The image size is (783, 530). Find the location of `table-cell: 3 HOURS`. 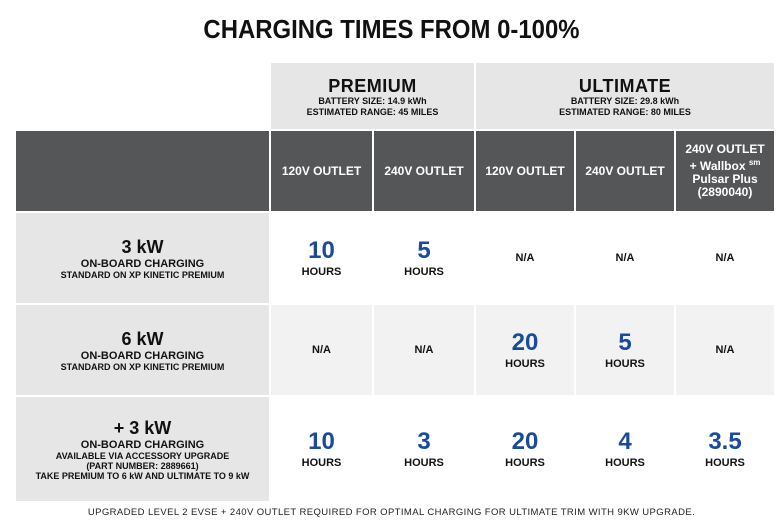

table-cell: 3 HOURS is located at coordinates (424, 449).